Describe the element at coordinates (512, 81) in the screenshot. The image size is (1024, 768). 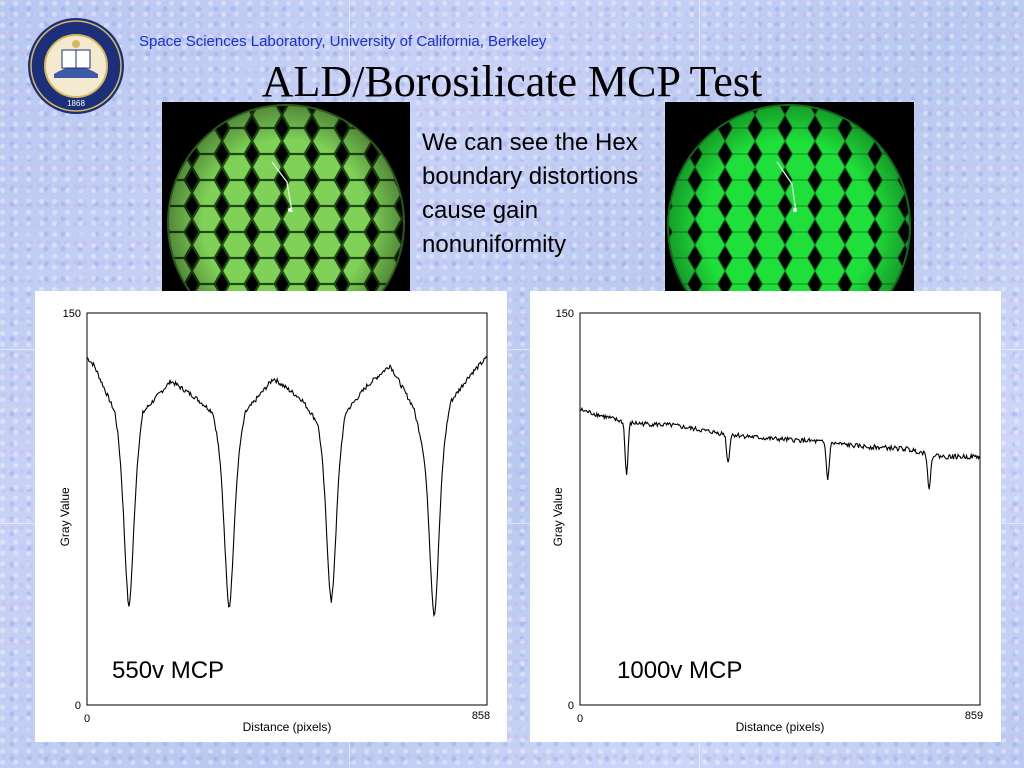
I see `slide-title: ALD/Borosilicate MCP Test` at that location.